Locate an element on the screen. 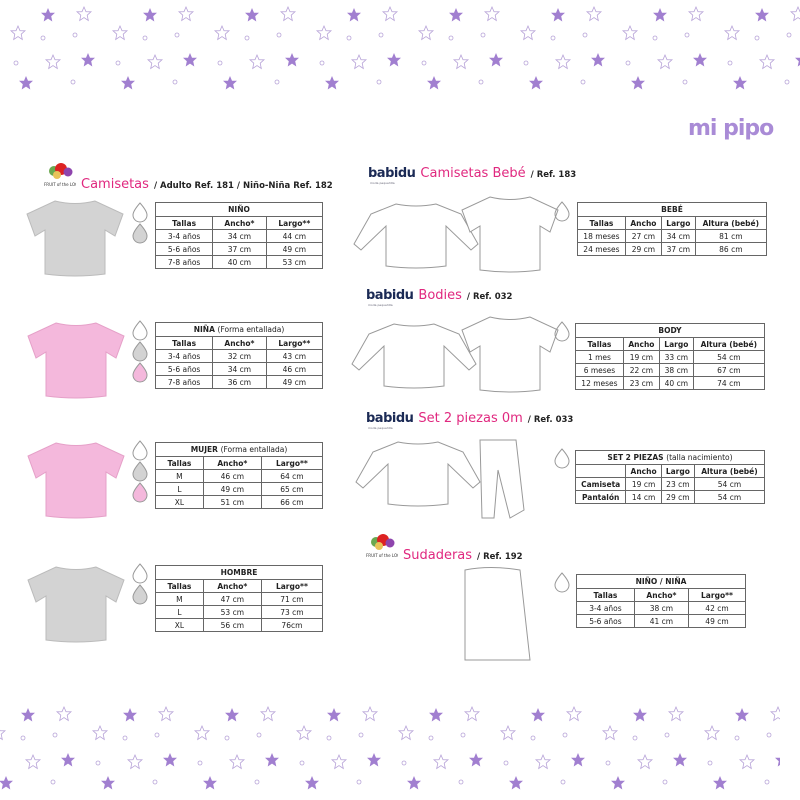 This screenshot has width=800, height=800. size-label: 7-8 años is located at coordinates (184, 262).